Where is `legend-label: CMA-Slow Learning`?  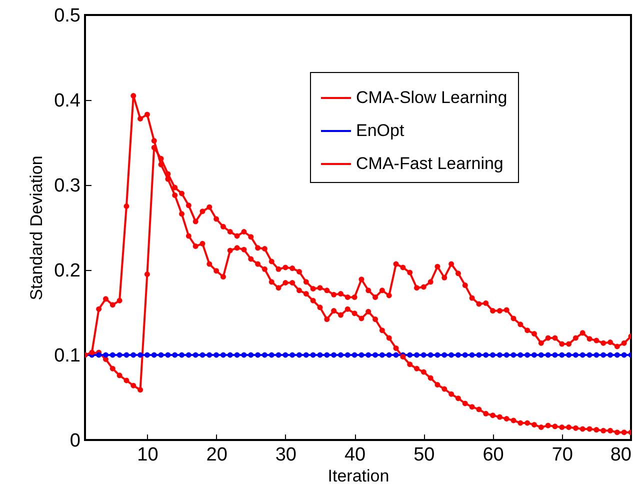 legend-label: CMA-Slow Learning is located at coordinates (432, 97).